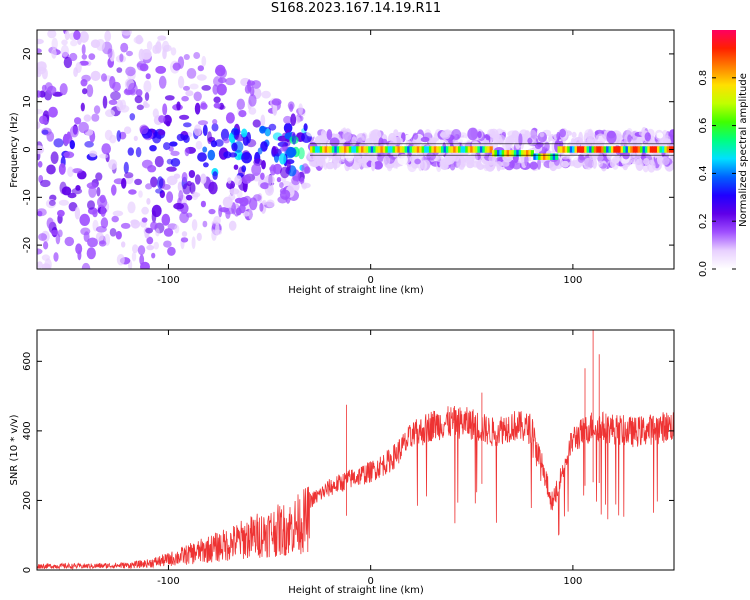 The image size is (750, 600). I want to click on snr-y-tick-label: 0, so click(27, 570).